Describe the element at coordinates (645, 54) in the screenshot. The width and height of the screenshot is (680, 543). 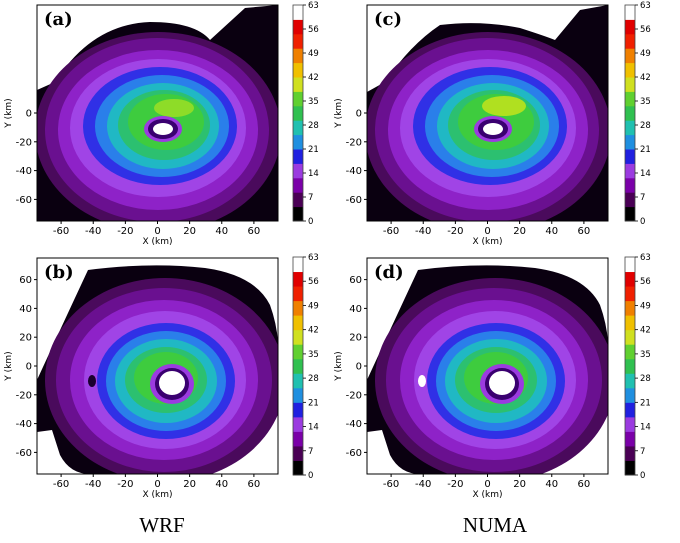
I see `colorbar-tick-label-c: 49` at that location.